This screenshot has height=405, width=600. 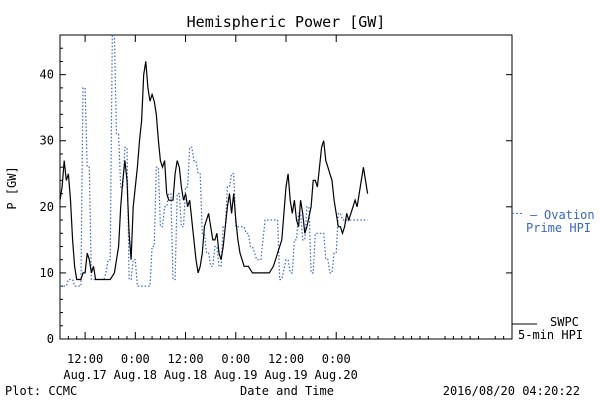 I want to click on legend-ovation-marker-glyph: –, so click(x=534, y=215).